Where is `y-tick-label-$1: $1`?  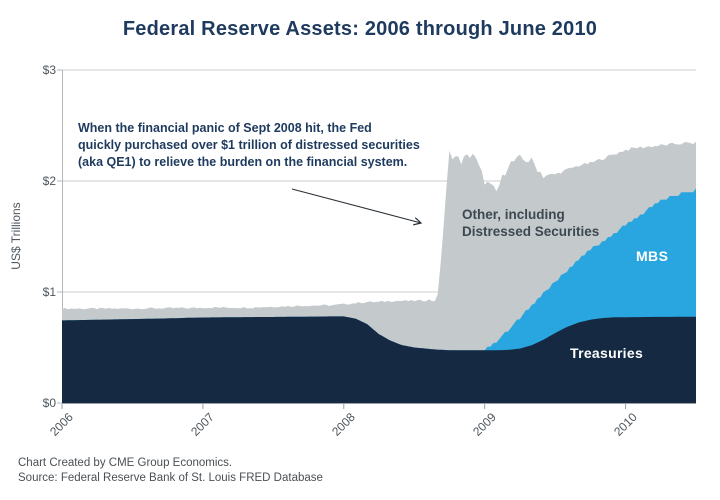 y-tick-label-$1: $1 is located at coordinates (49, 292).